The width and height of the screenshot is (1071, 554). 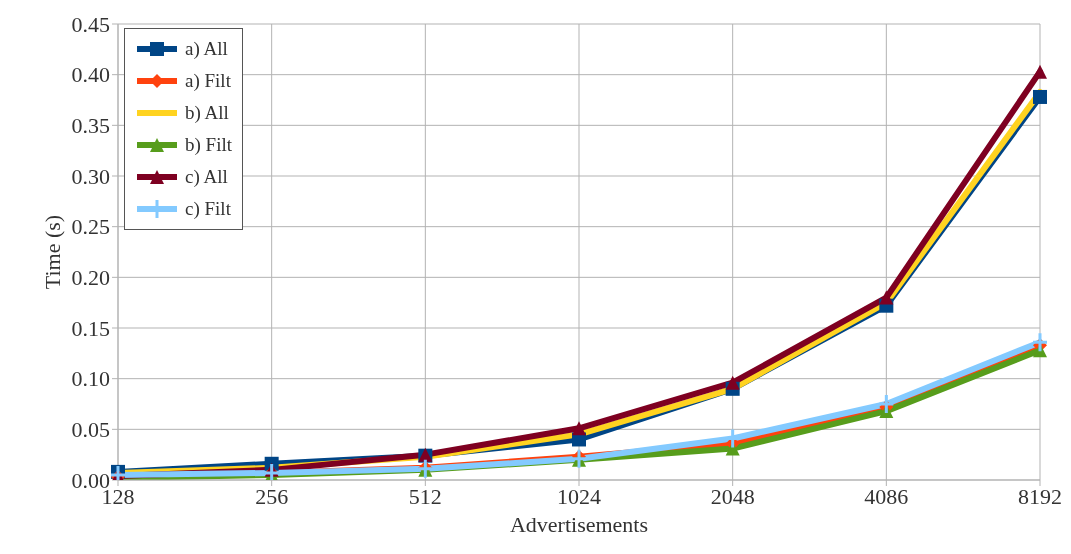 What do you see at coordinates (207, 113) in the screenshot?
I see `legend-label: b) All` at bounding box center [207, 113].